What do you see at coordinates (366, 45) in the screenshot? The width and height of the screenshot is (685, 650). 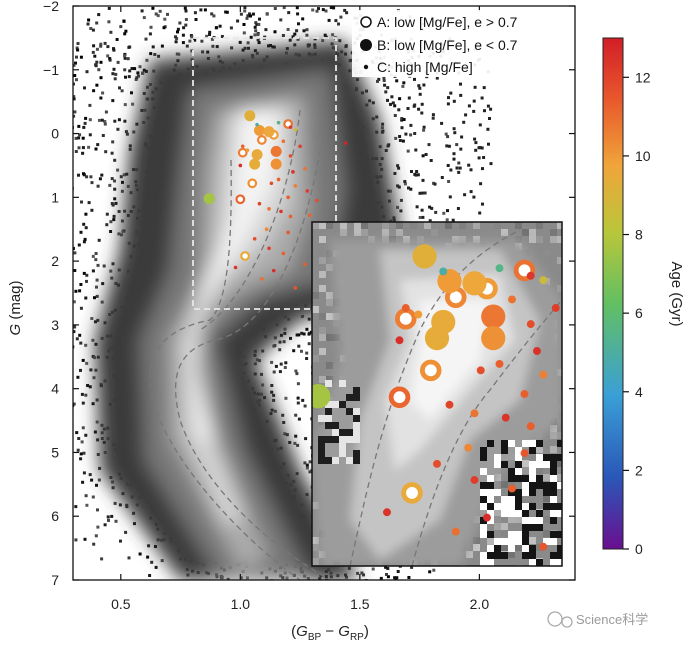 I see `legend-filled-circle-marker` at bounding box center [366, 45].